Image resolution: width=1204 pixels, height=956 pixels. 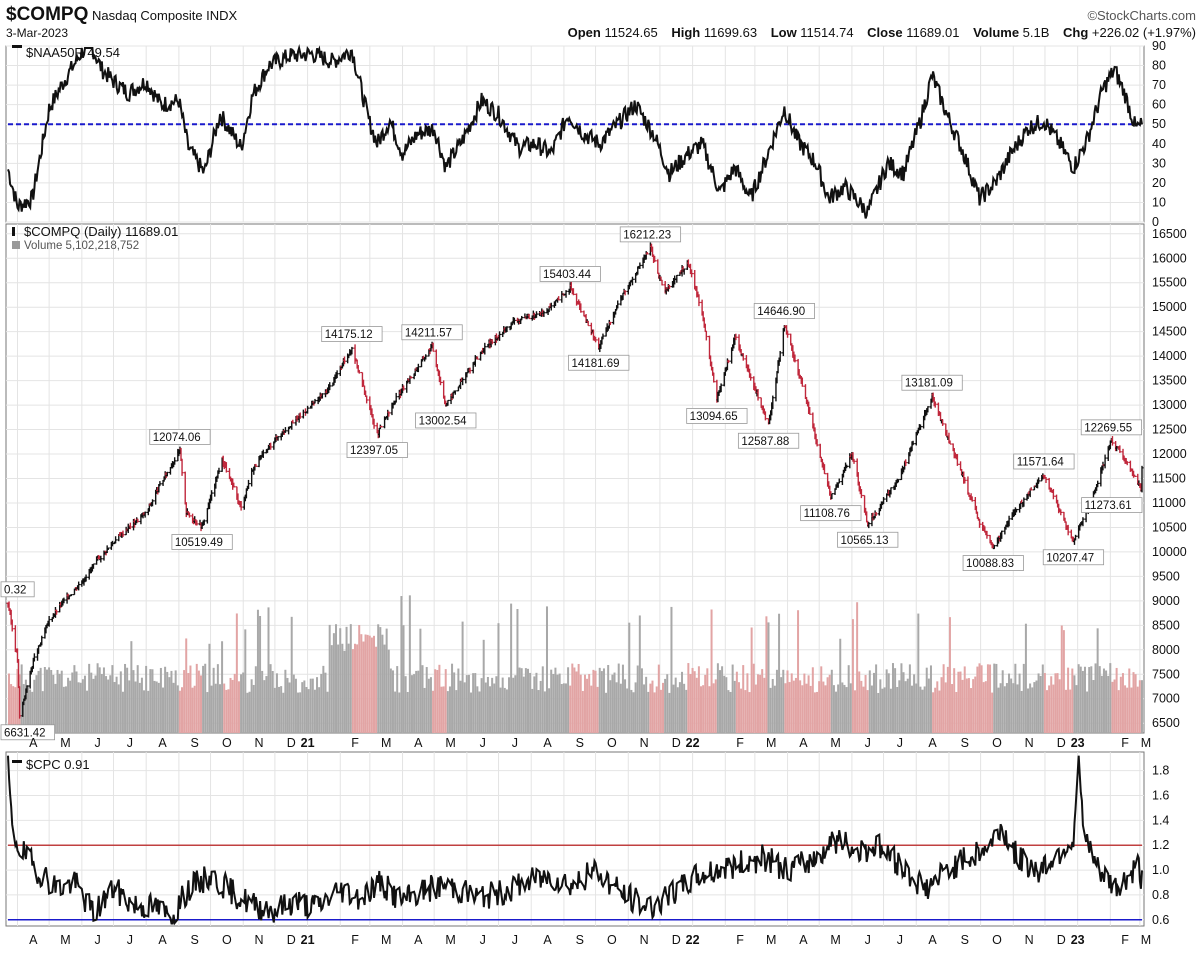 What do you see at coordinates (599, 362) in the screenshot?
I see `price-annotation: 14181.69` at bounding box center [599, 362].